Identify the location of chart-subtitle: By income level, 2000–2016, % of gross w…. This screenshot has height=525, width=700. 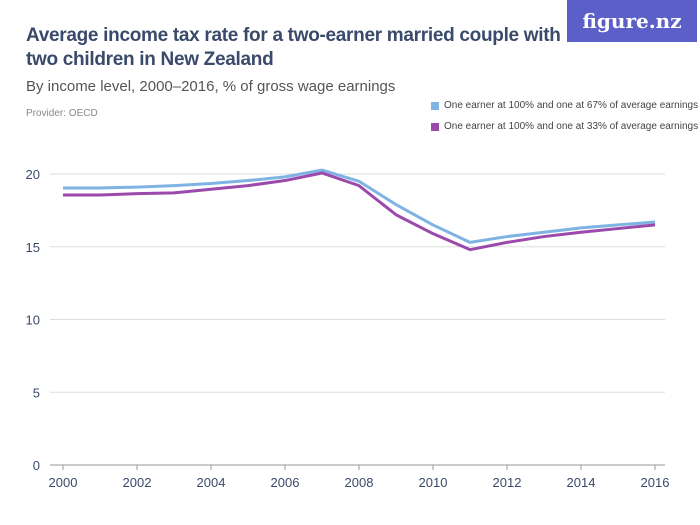
(211, 86).